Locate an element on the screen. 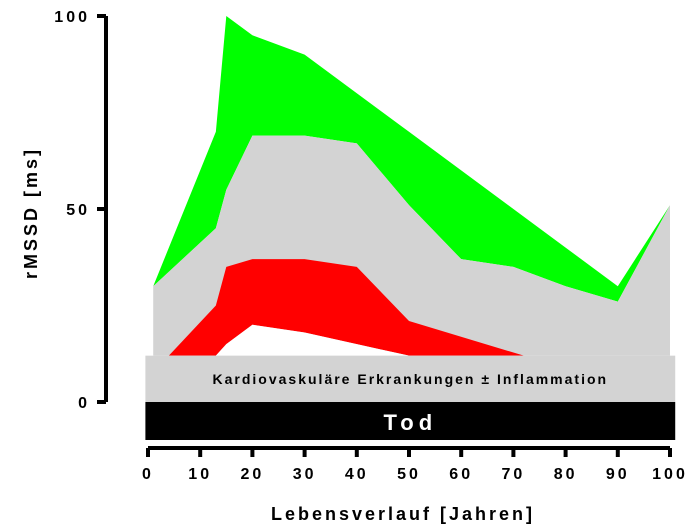  x-tick-label: 70 is located at coordinates (514, 474).